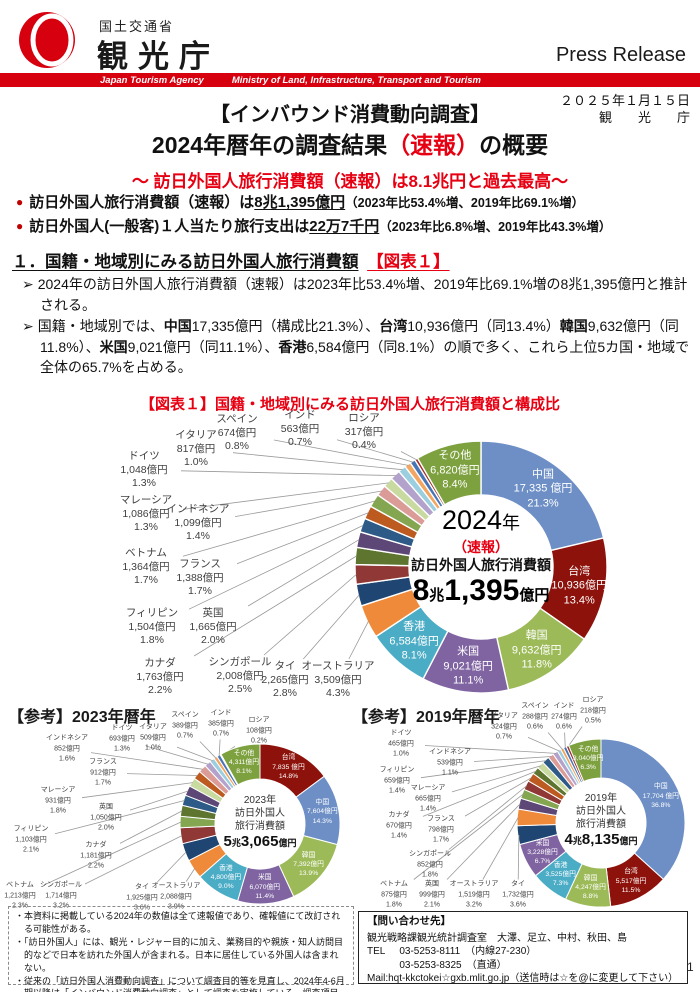  I want to click on subtitle: ～ 訪日外国人旅行消費額（速報）は8.1兆円と過去最高～, so click(350, 181).